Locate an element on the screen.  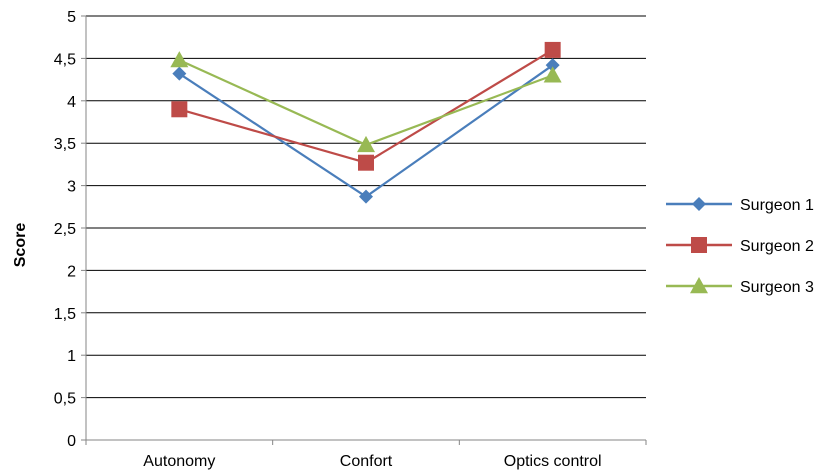
x-tick-labels: Autonomy Confort Optics control is located at coordinates (366, 455).